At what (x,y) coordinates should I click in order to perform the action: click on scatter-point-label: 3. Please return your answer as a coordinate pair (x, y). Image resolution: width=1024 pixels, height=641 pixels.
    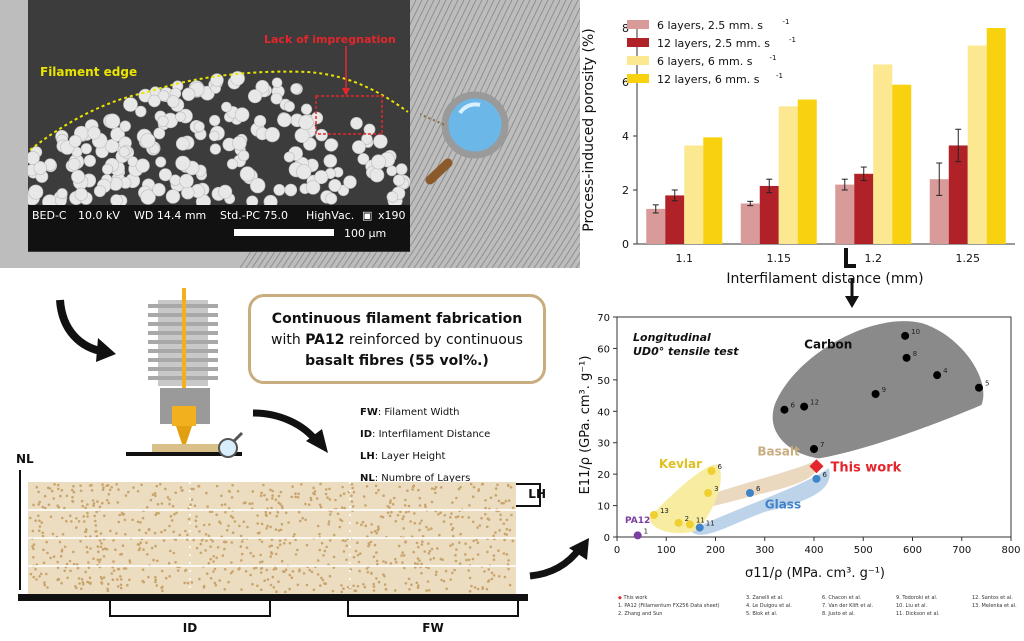
    Looking at the image, I should click on (716, 489).